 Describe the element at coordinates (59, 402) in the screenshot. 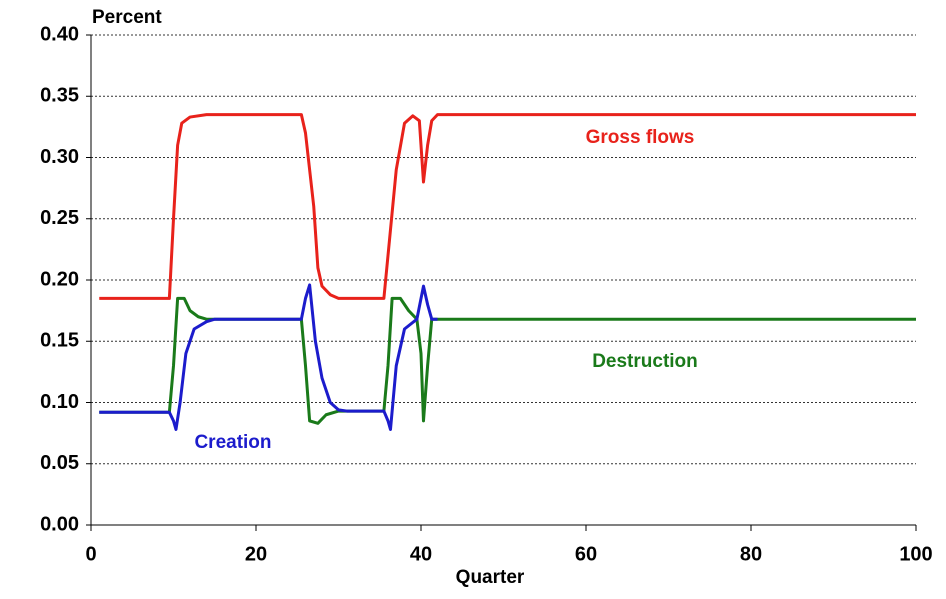

I see `y-tick-label: 0.10` at that location.